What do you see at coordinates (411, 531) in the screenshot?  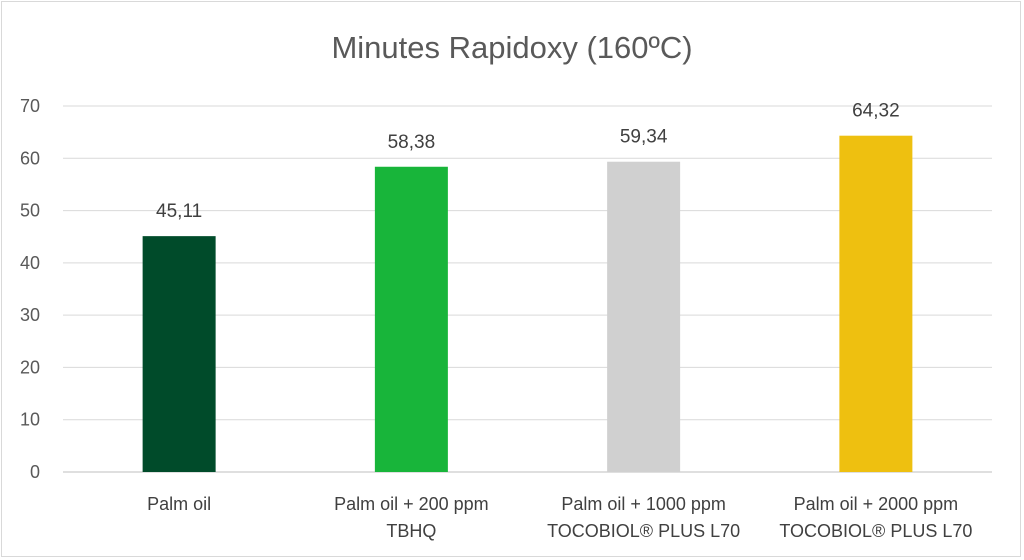 I see `category-label: TBHQ` at bounding box center [411, 531].